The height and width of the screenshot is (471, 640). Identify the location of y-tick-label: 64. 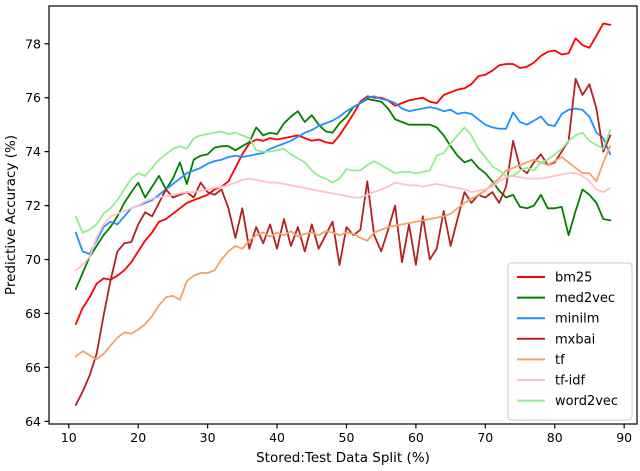
(33, 421).